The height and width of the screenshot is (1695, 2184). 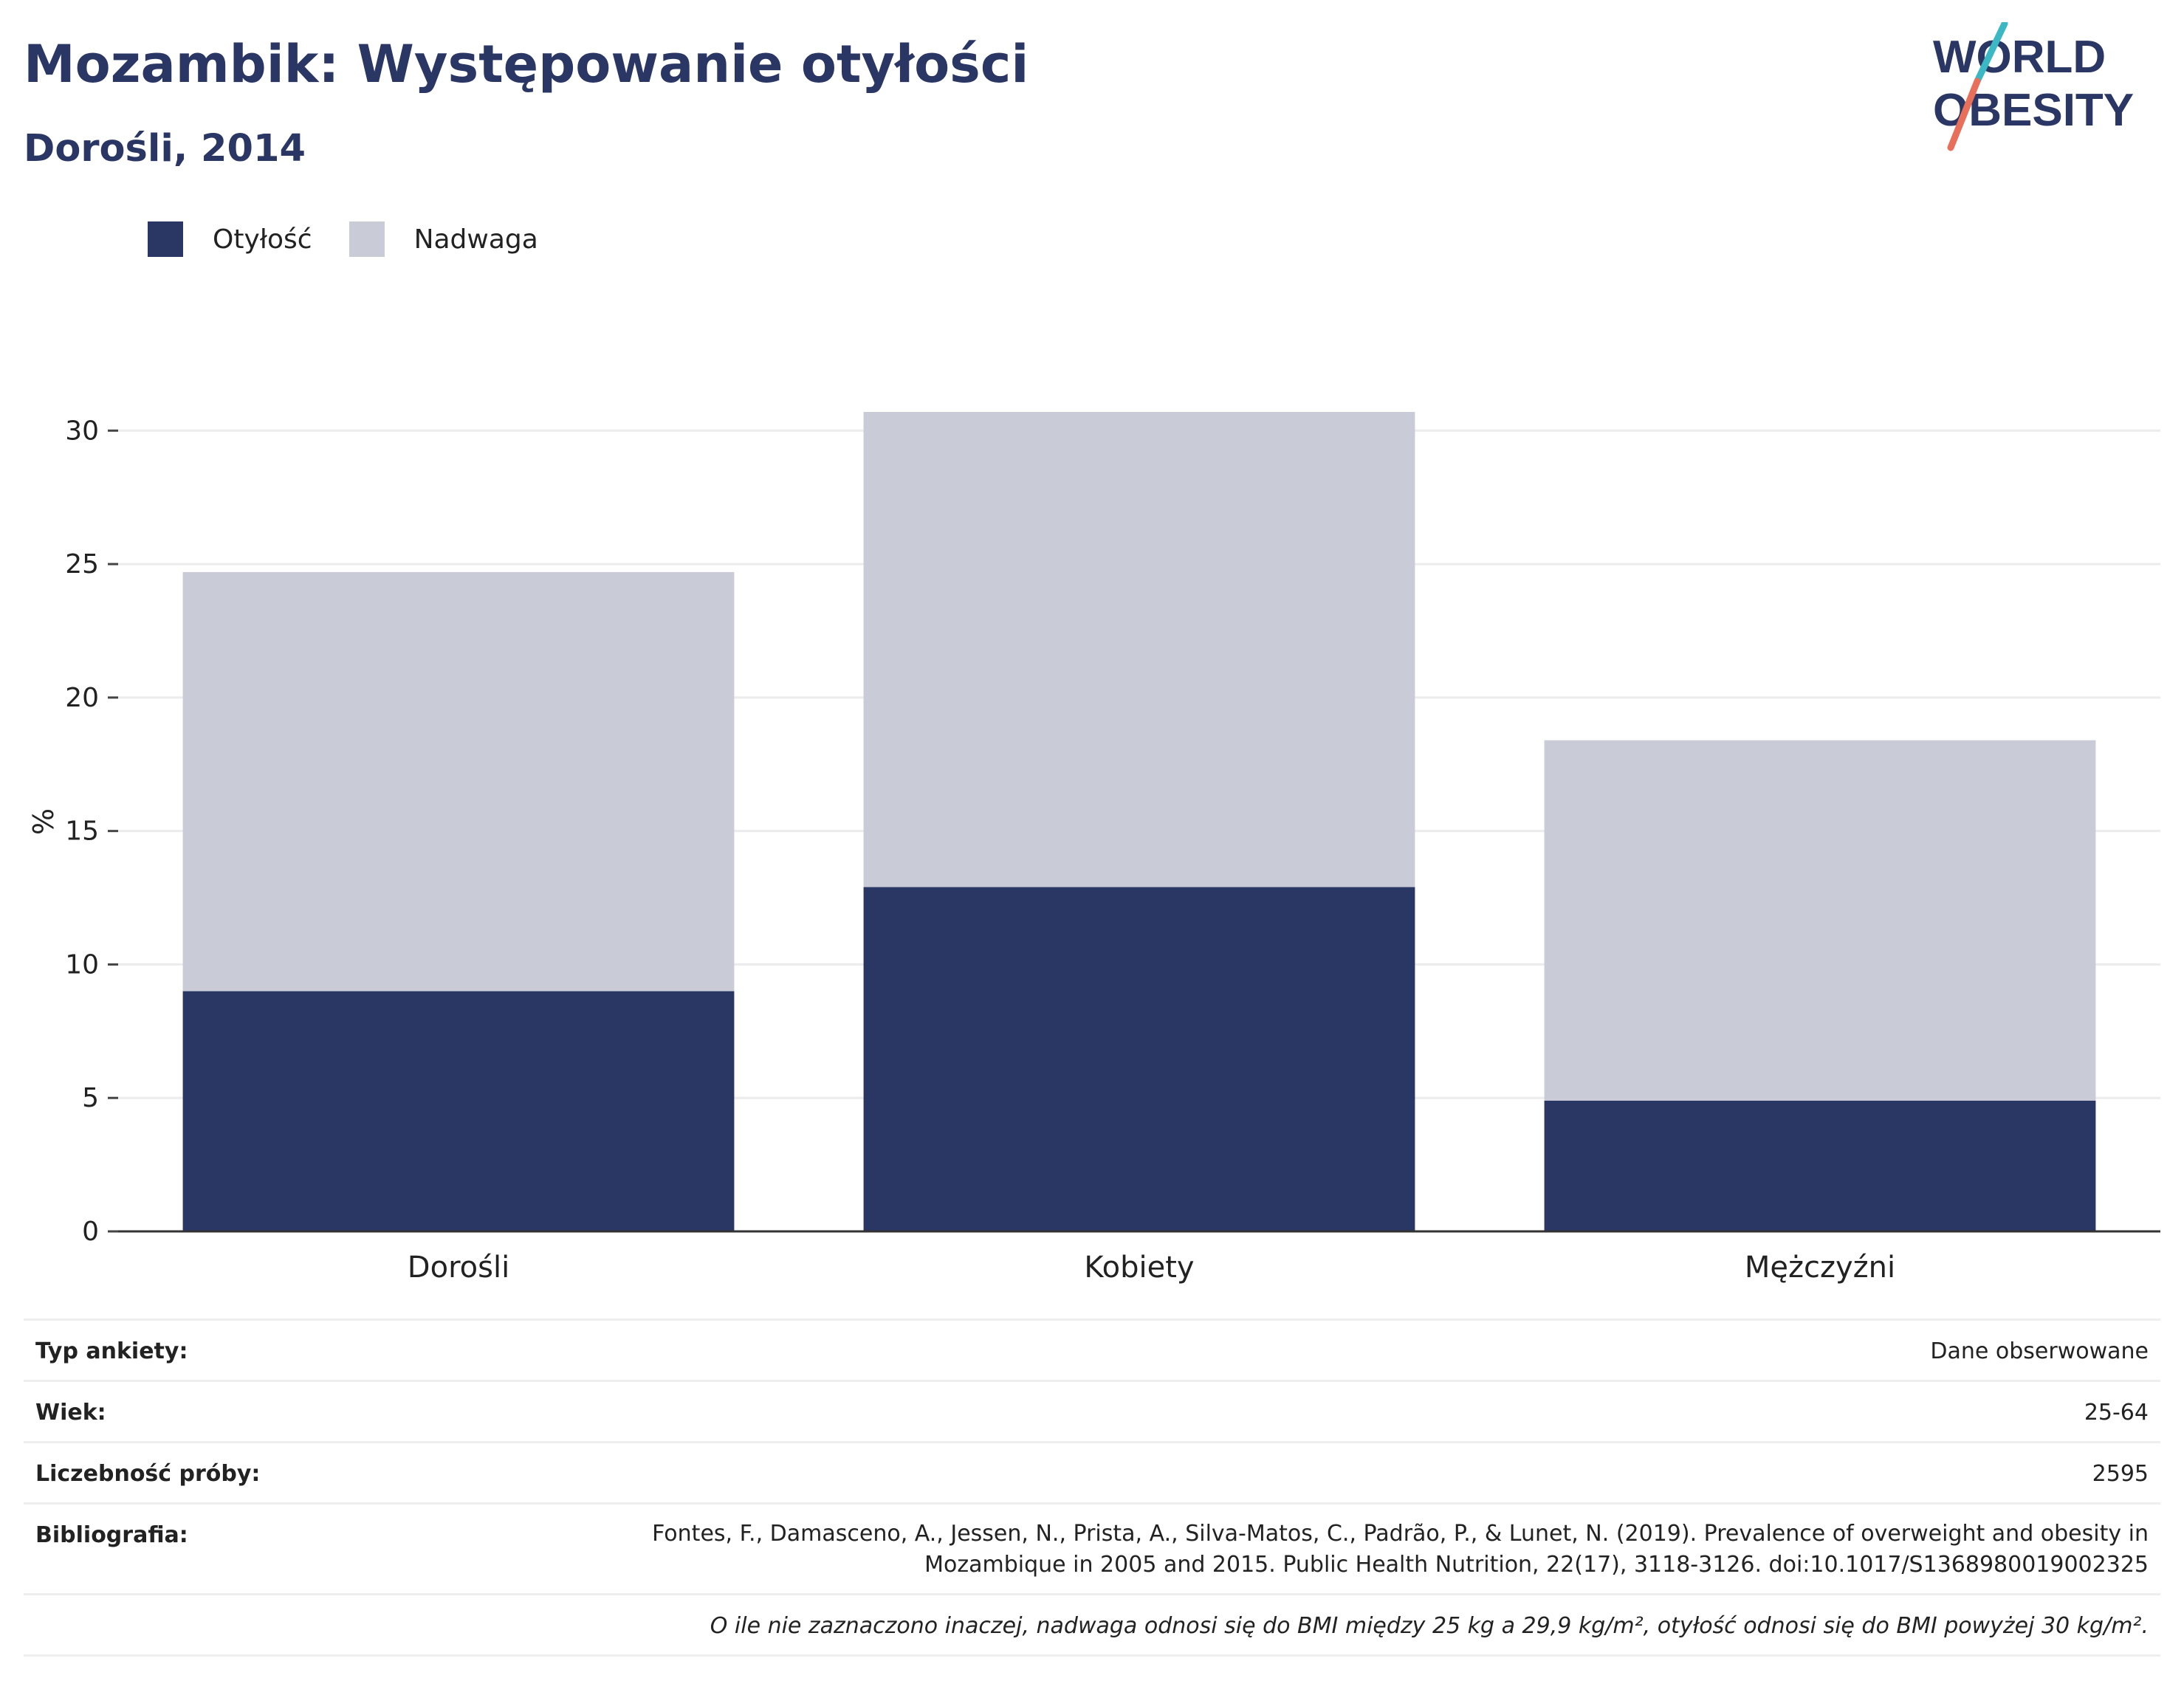 What do you see at coordinates (71, 1413) in the screenshot?
I see `age-label: Wiek:` at bounding box center [71, 1413].